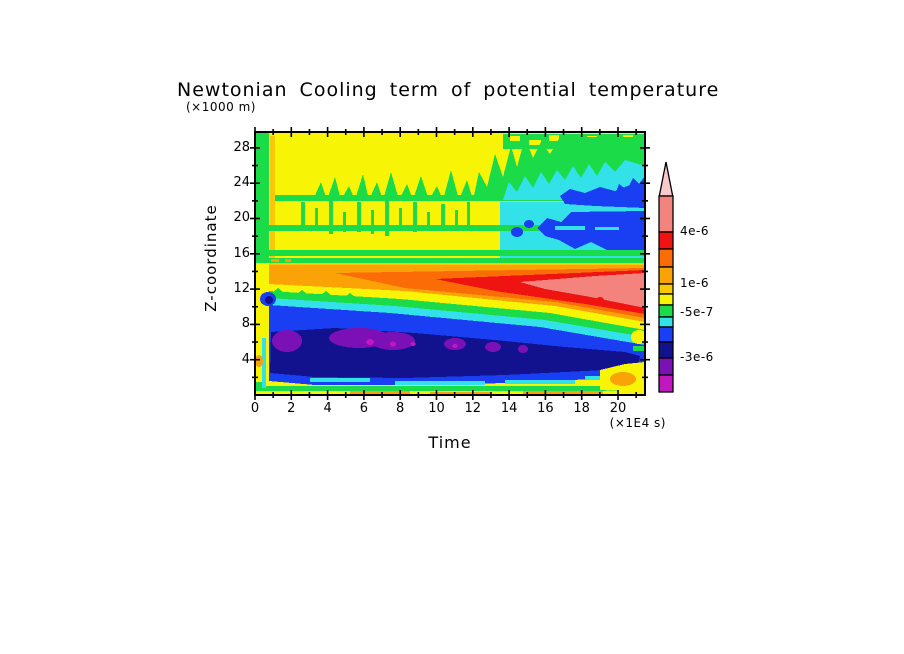  Describe the element at coordinates (291, 408) in the screenshot. I see `x-tick-label: 2` at that location.